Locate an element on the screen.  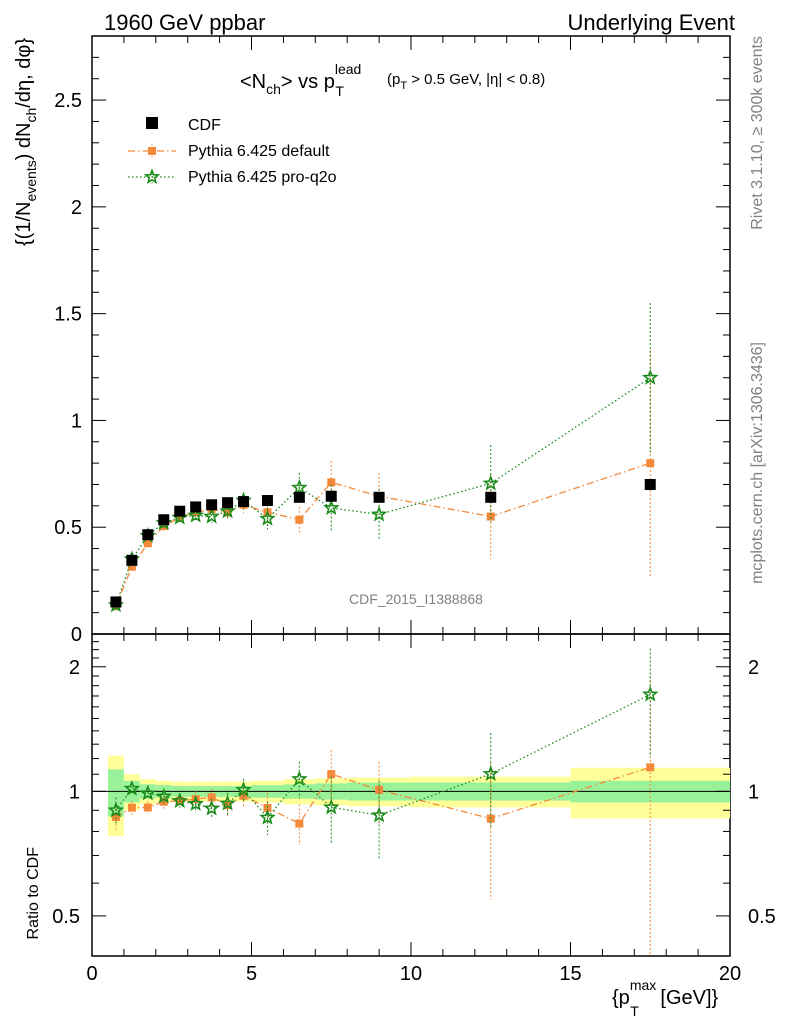
series-line-square is located at coordinates (383, 534).